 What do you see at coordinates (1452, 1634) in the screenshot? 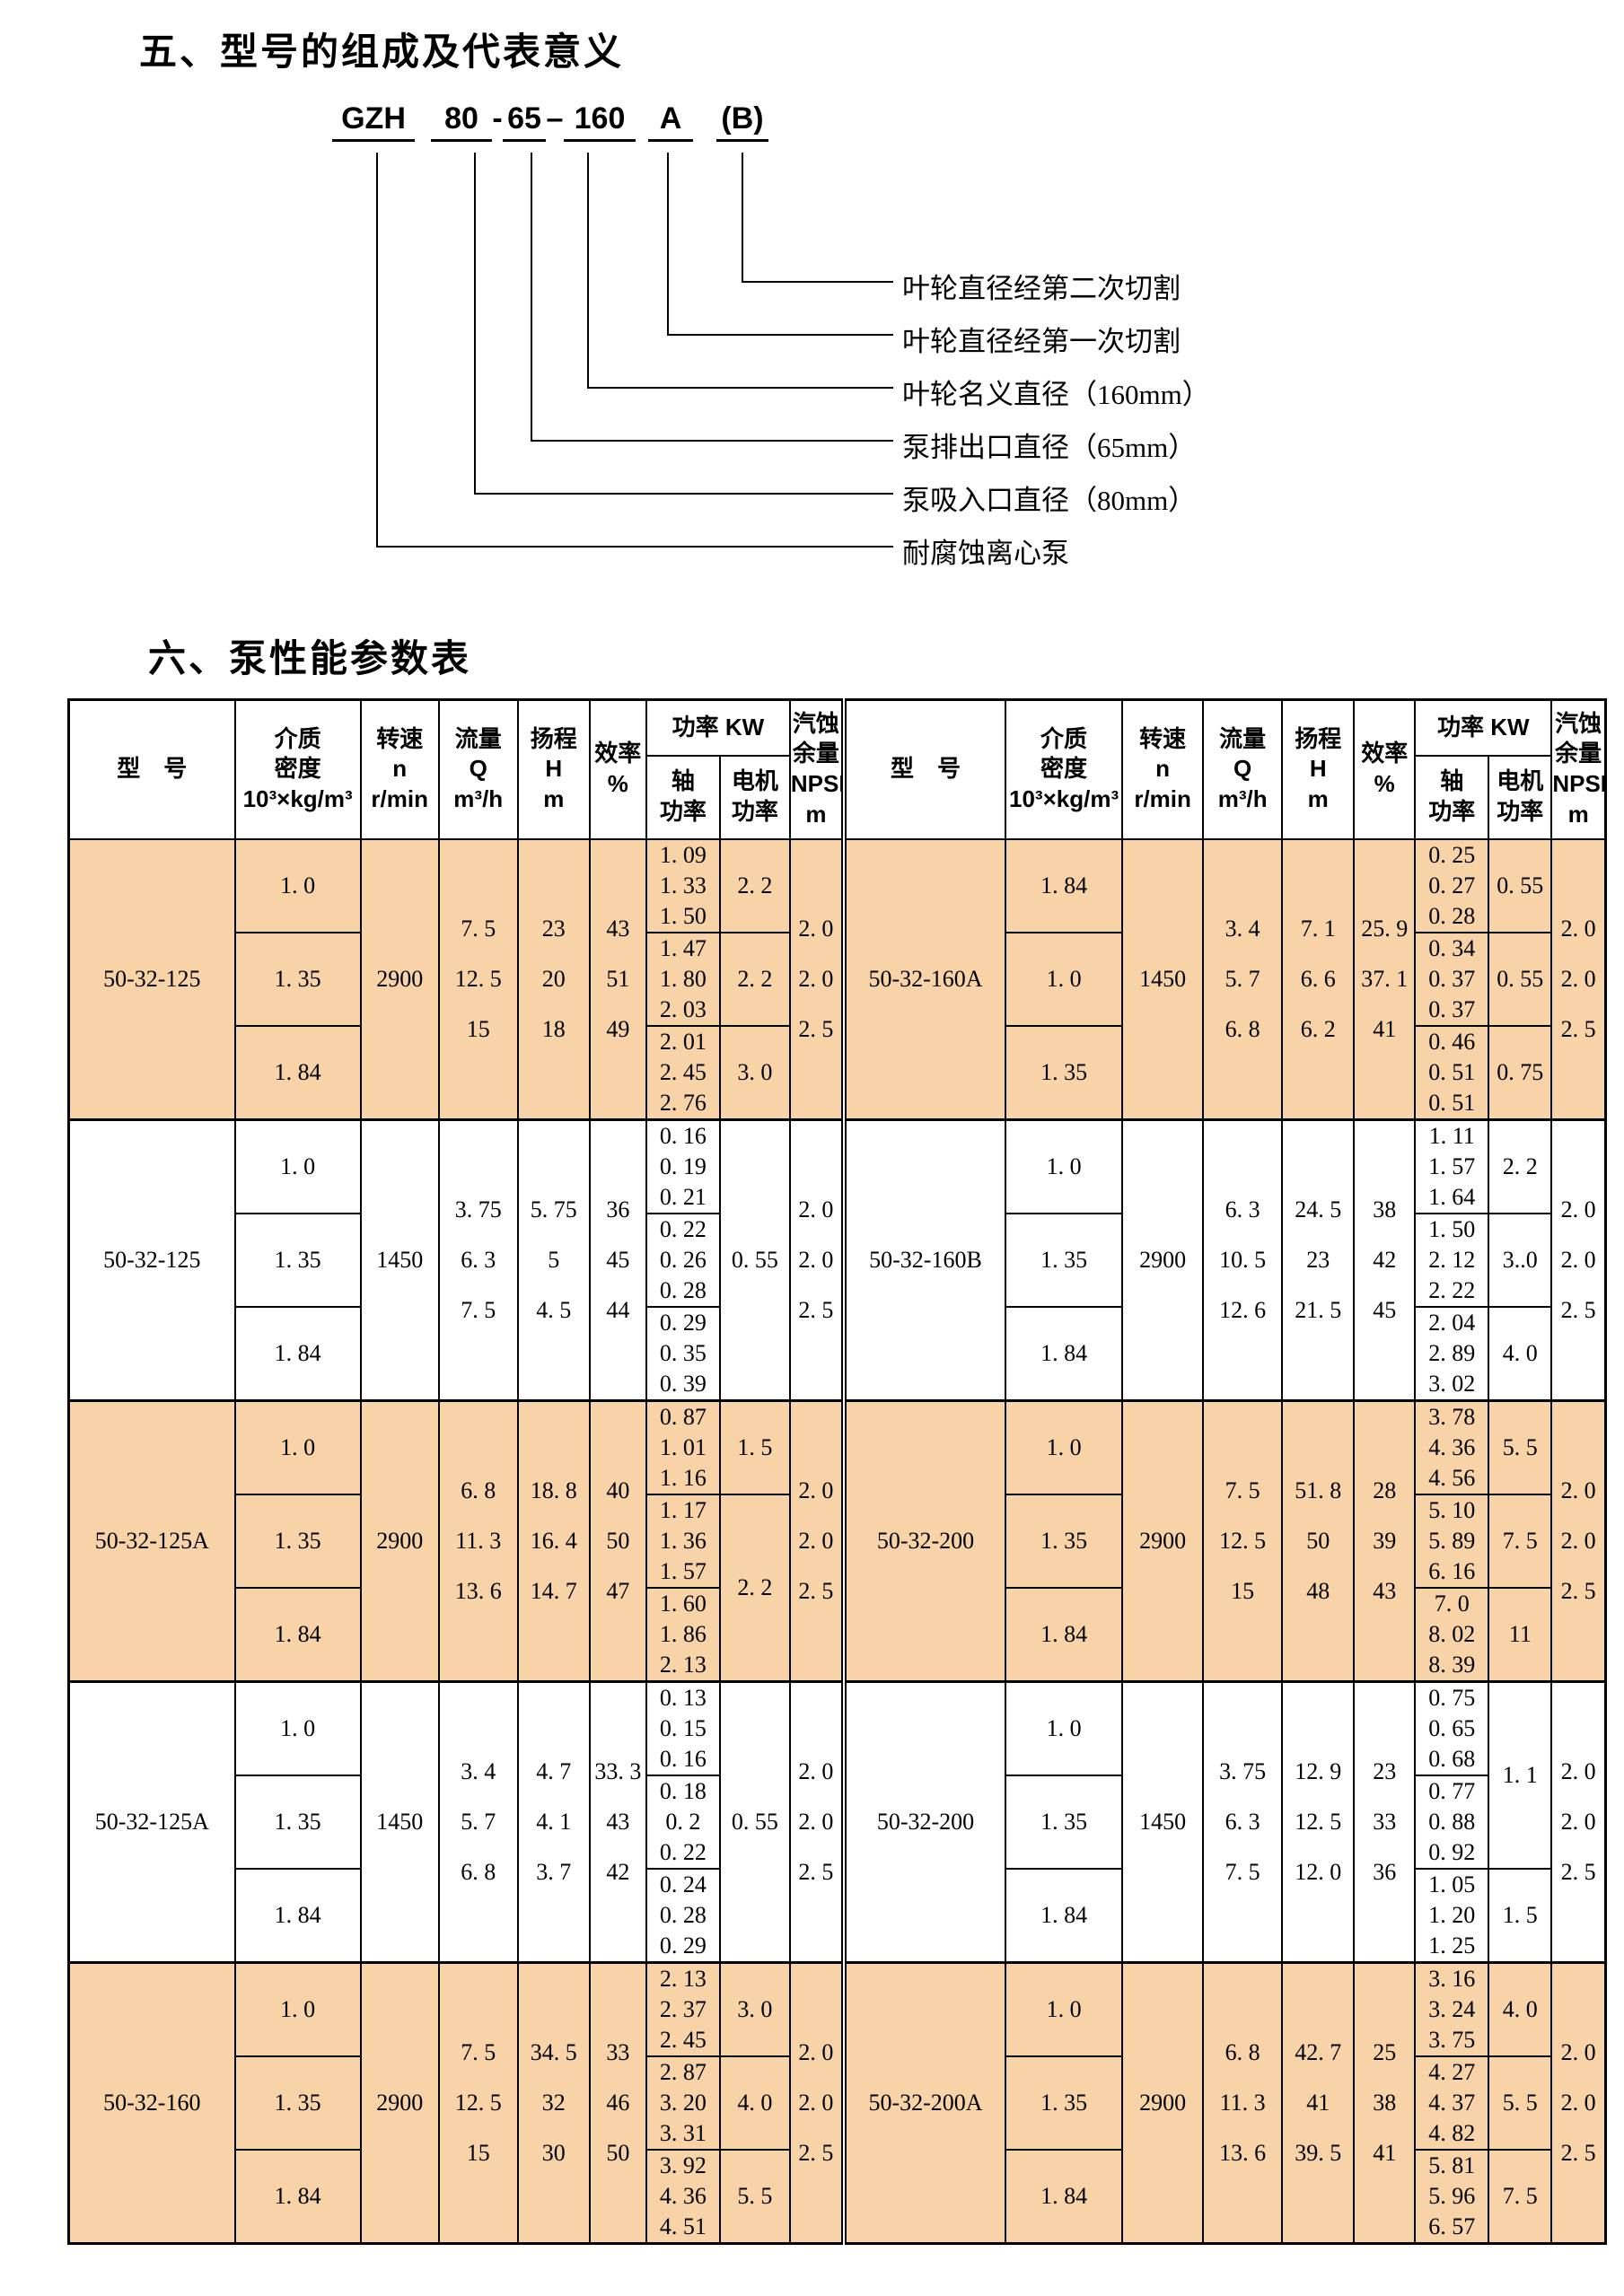
I see `shaft-power-cell: 7. 0 8. 02 8. 39` at bounding box center [1452, 1634].